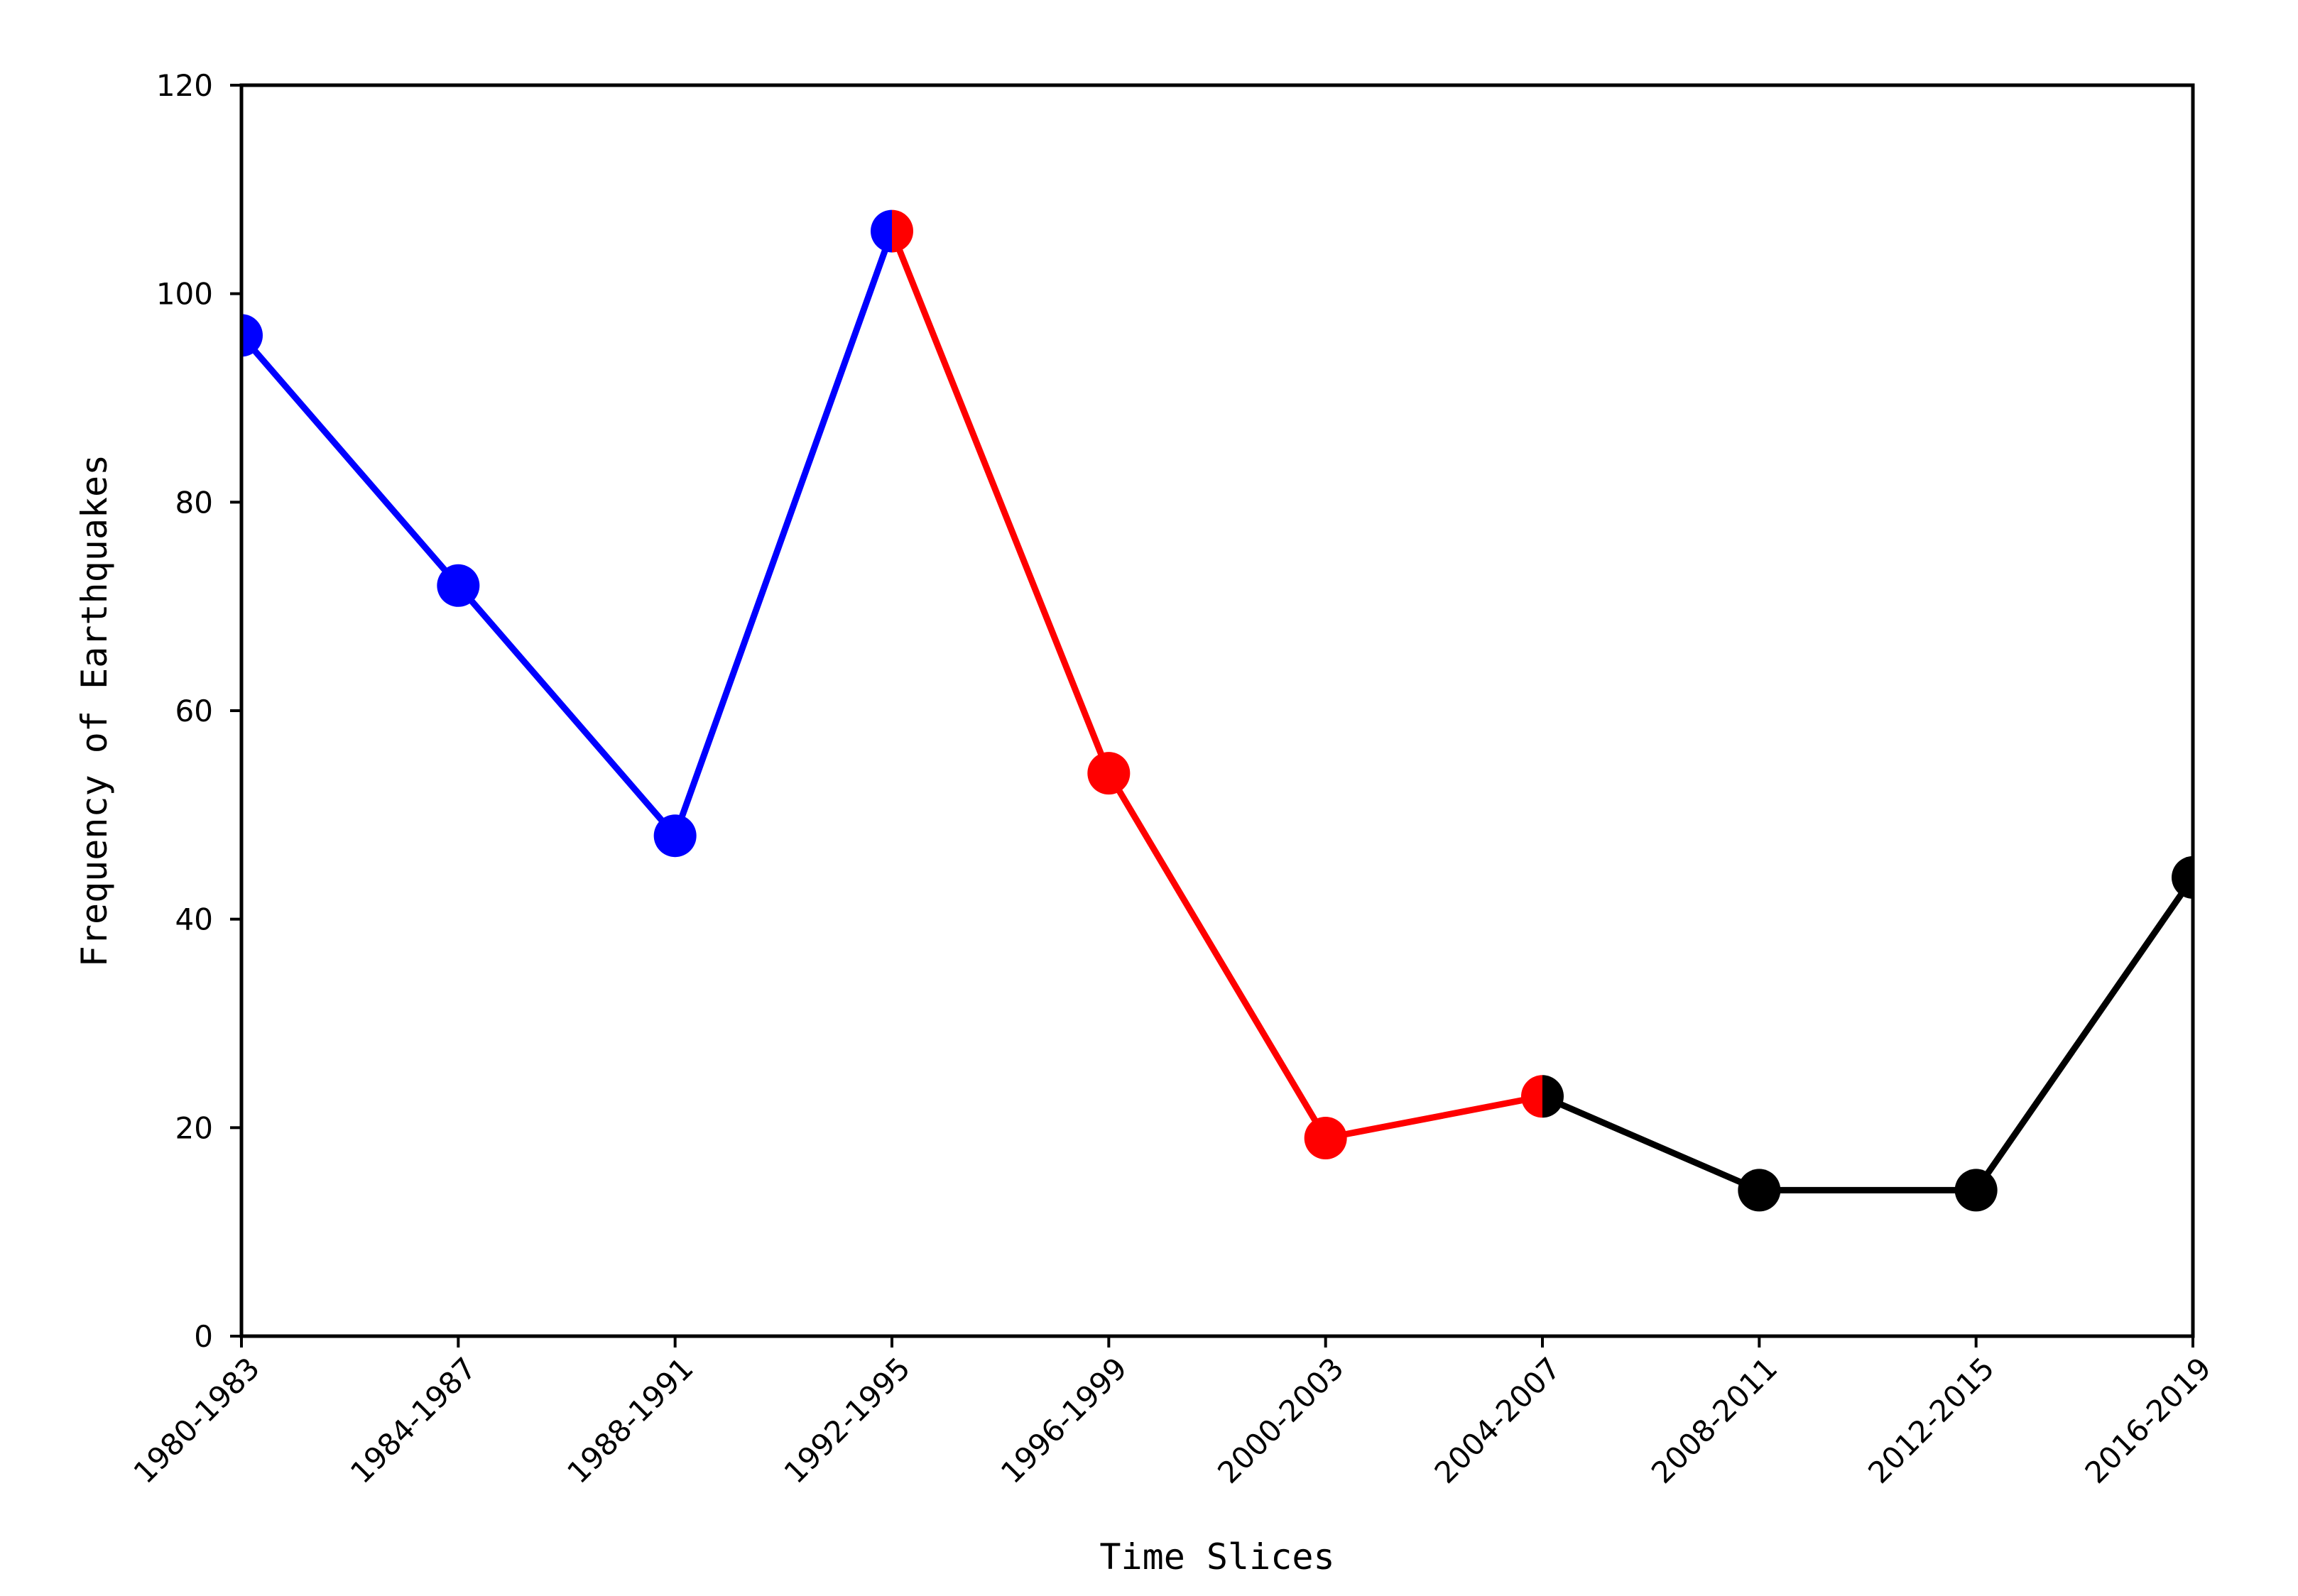 The height and width of the screenshot is (1596, 2298). What do you see at coordinates (184, 294) in the screenshot?
I see `y-tick-label: 100` at bounding box center [184, 294].